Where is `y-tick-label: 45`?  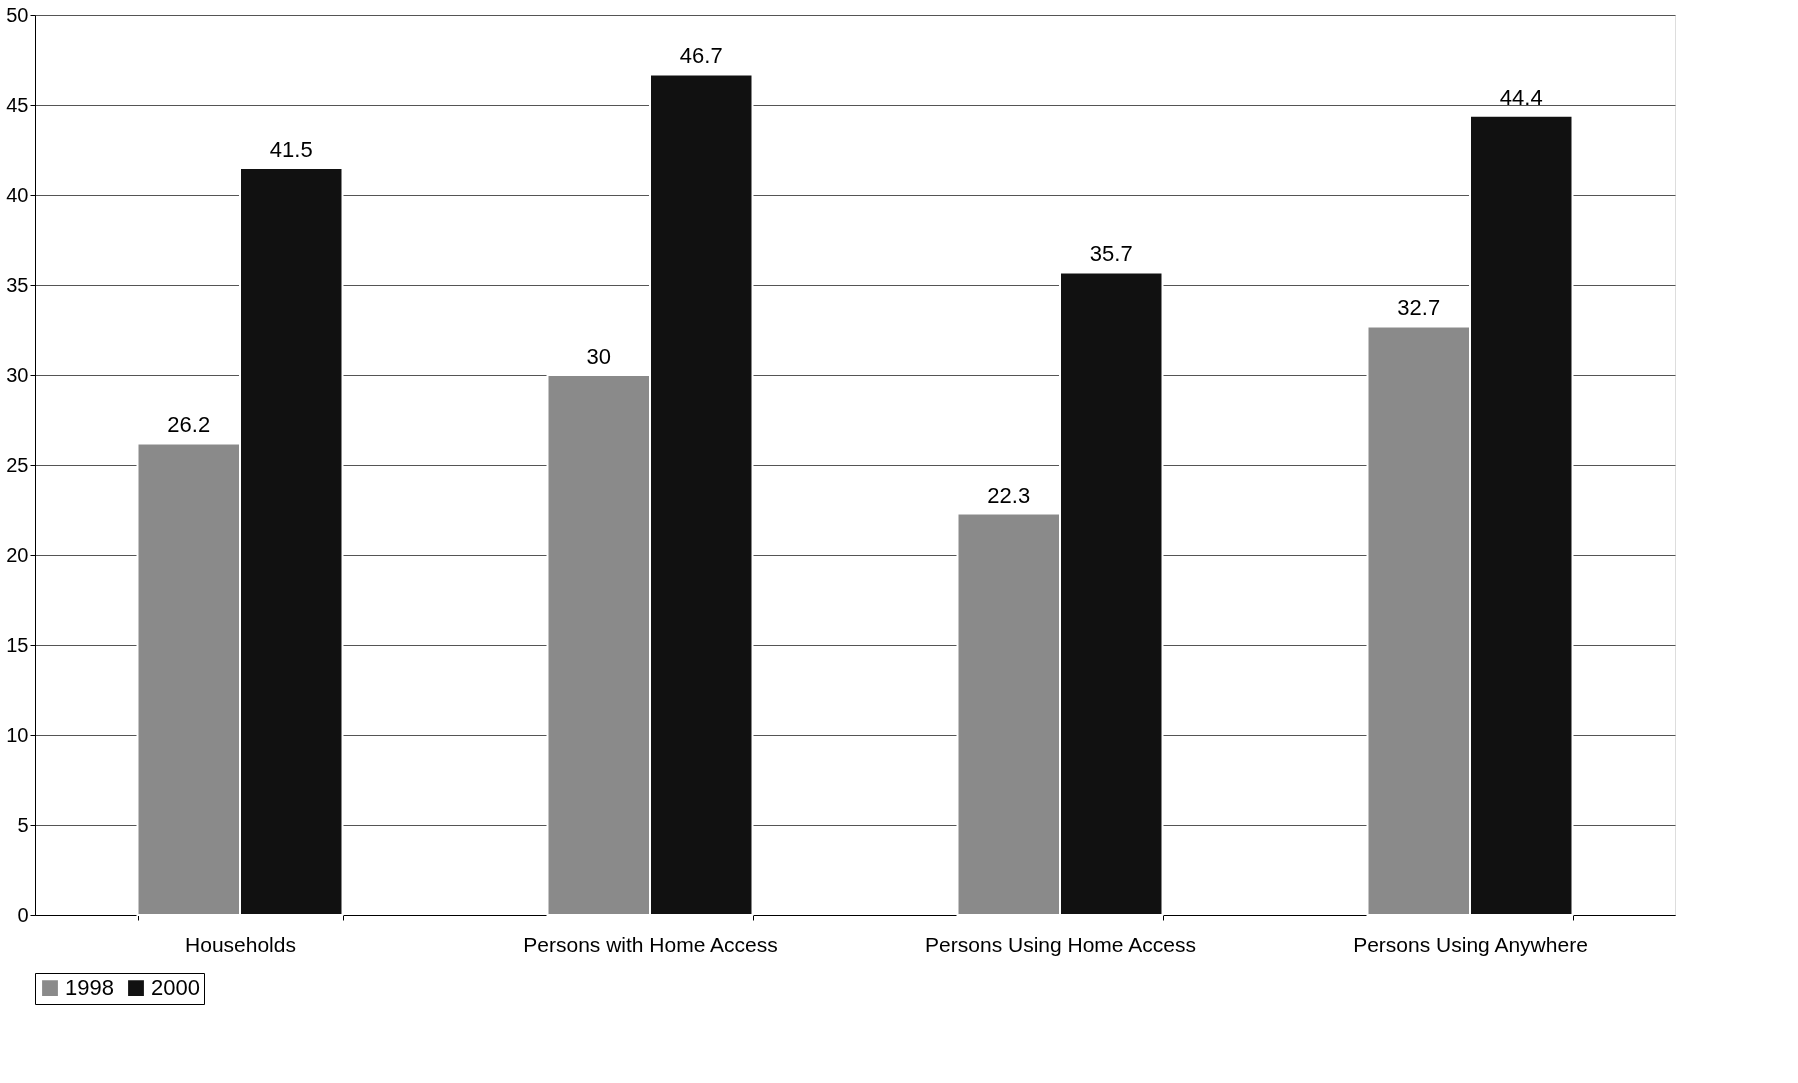
y-tick-label: 45 is located at coordinates (17, 104).